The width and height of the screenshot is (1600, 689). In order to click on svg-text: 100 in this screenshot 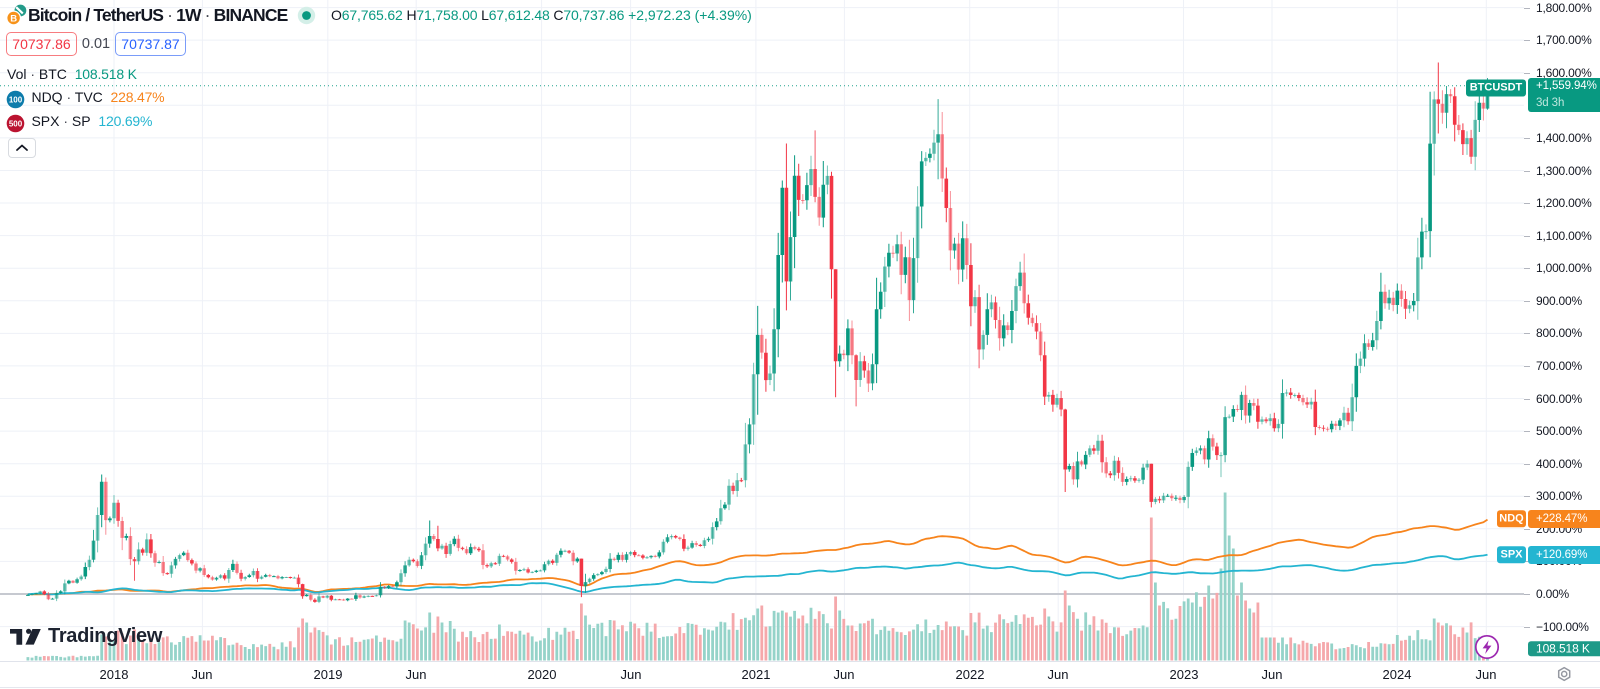, I will do `click(16, 100)`.